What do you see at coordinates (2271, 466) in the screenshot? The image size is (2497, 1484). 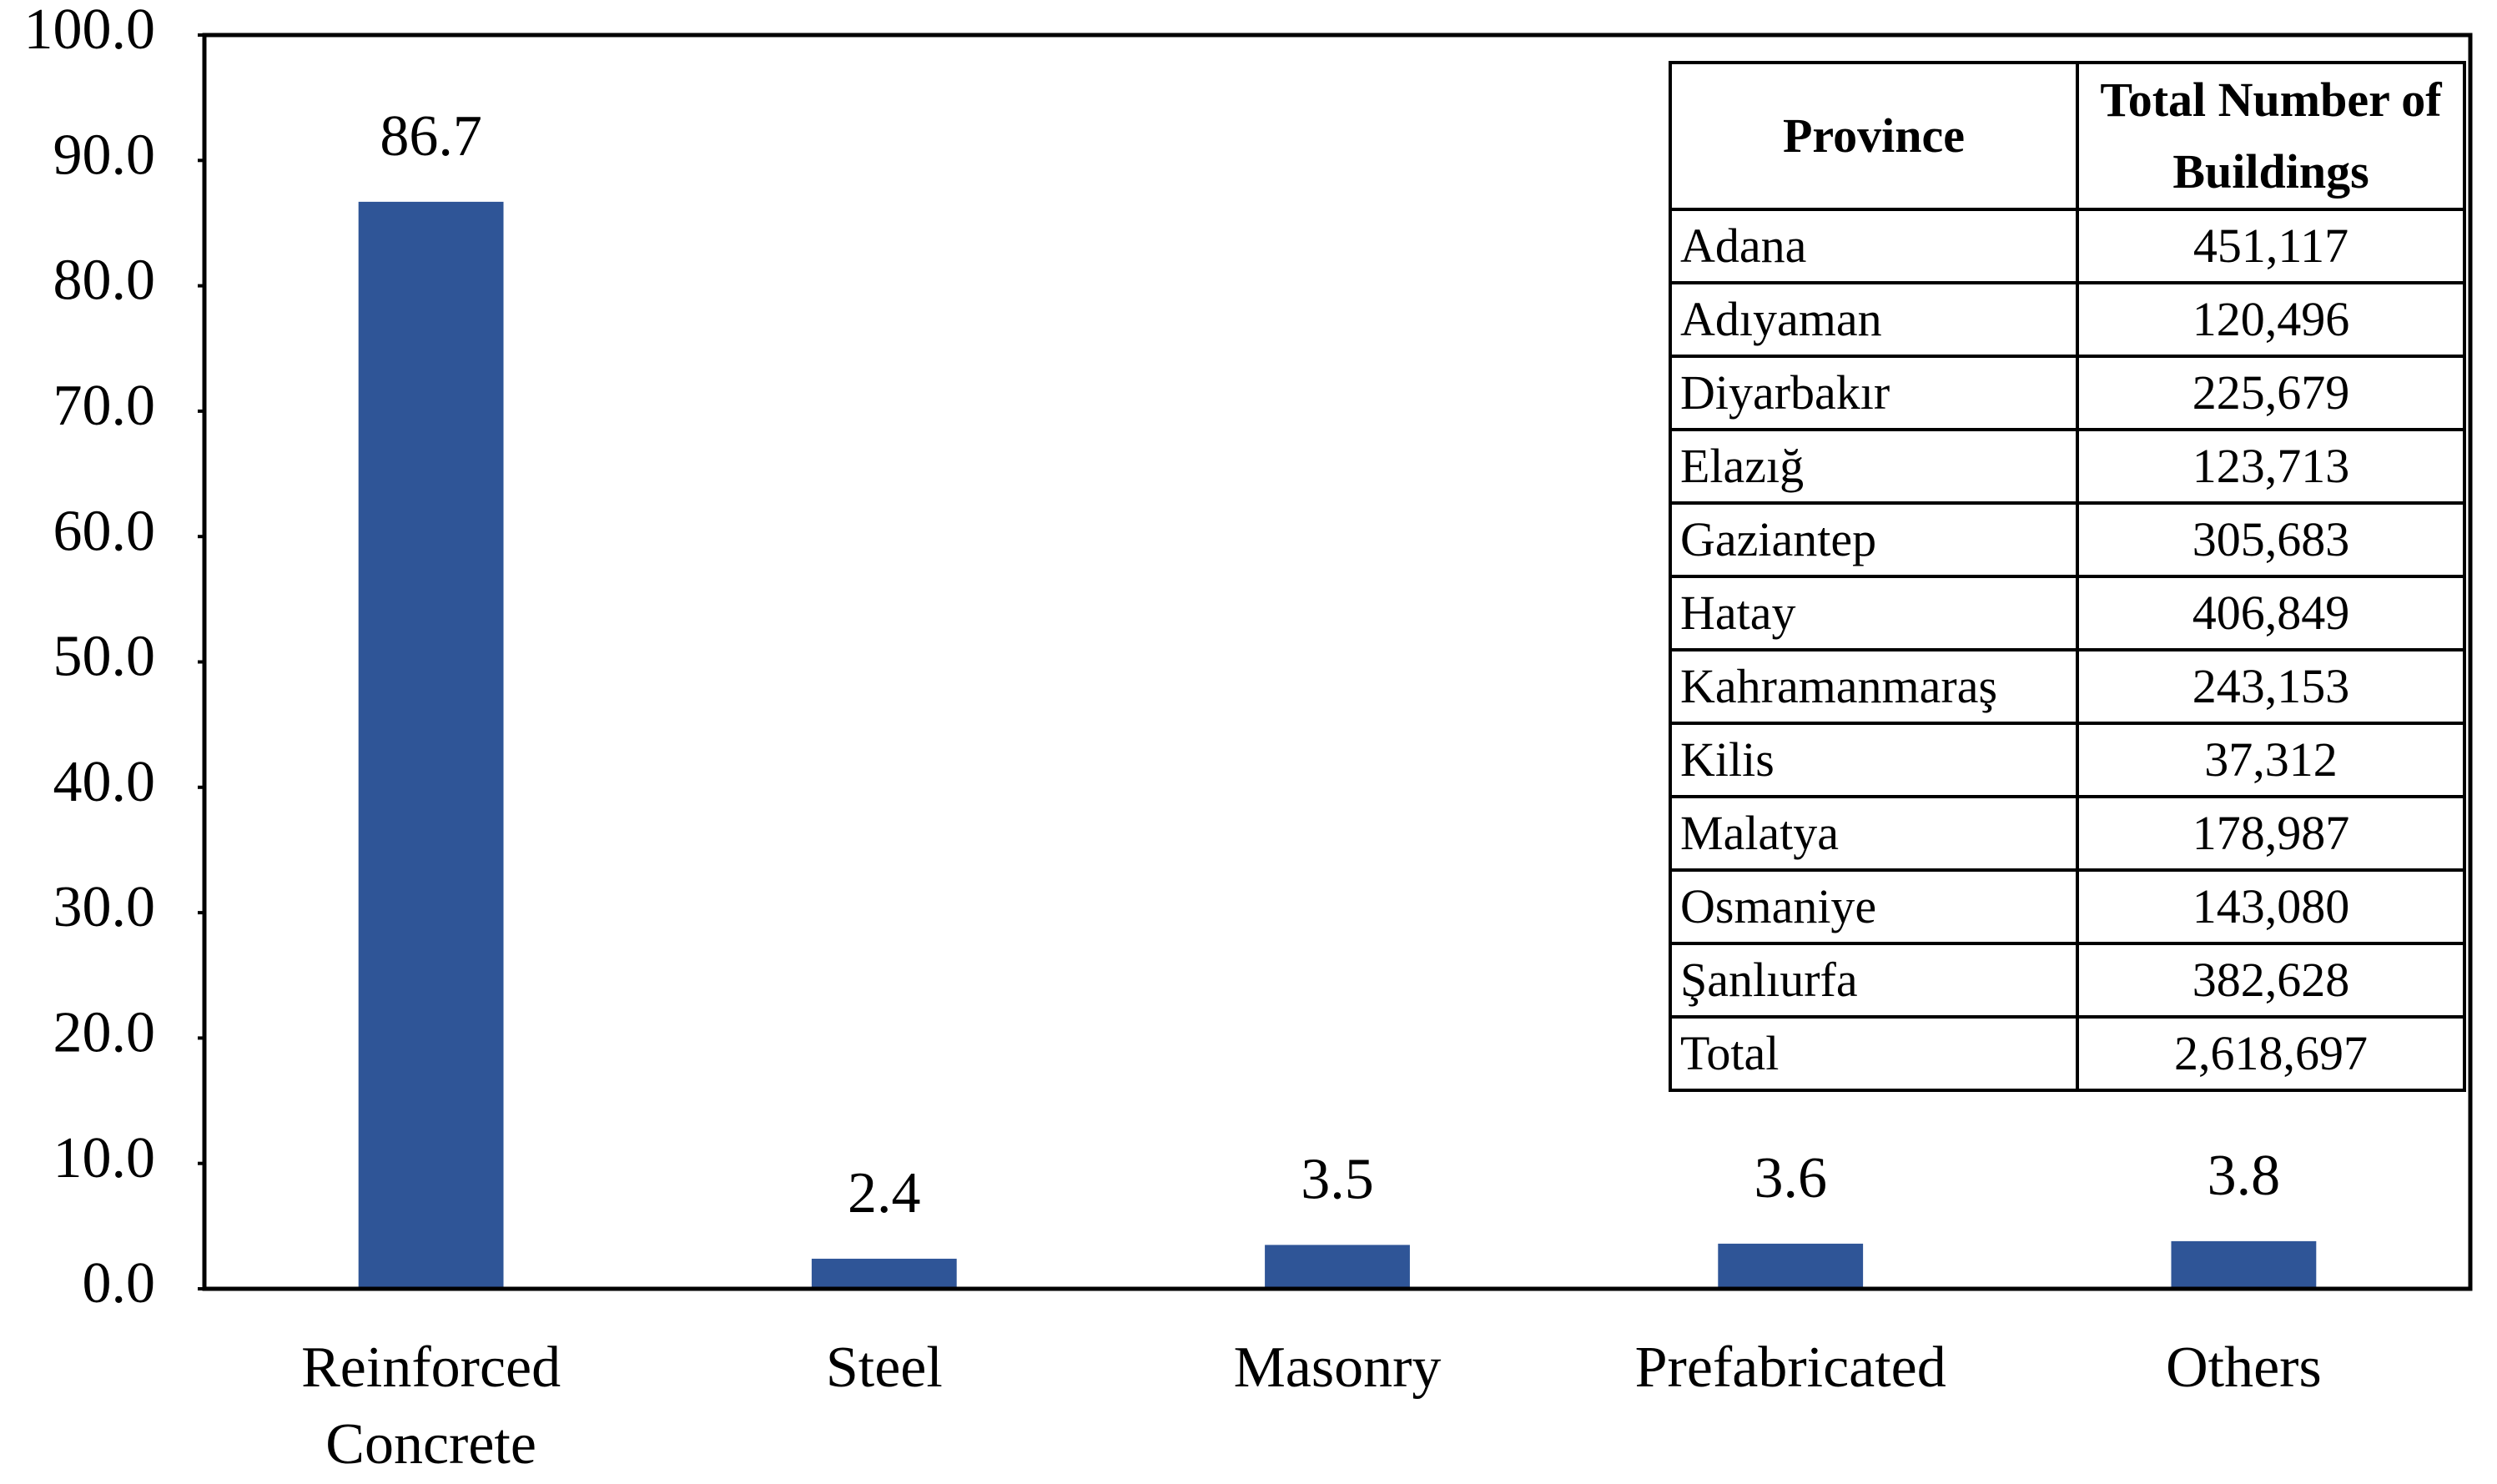 I see `table-cell: 123,713` at bounding box center [2271, 466].